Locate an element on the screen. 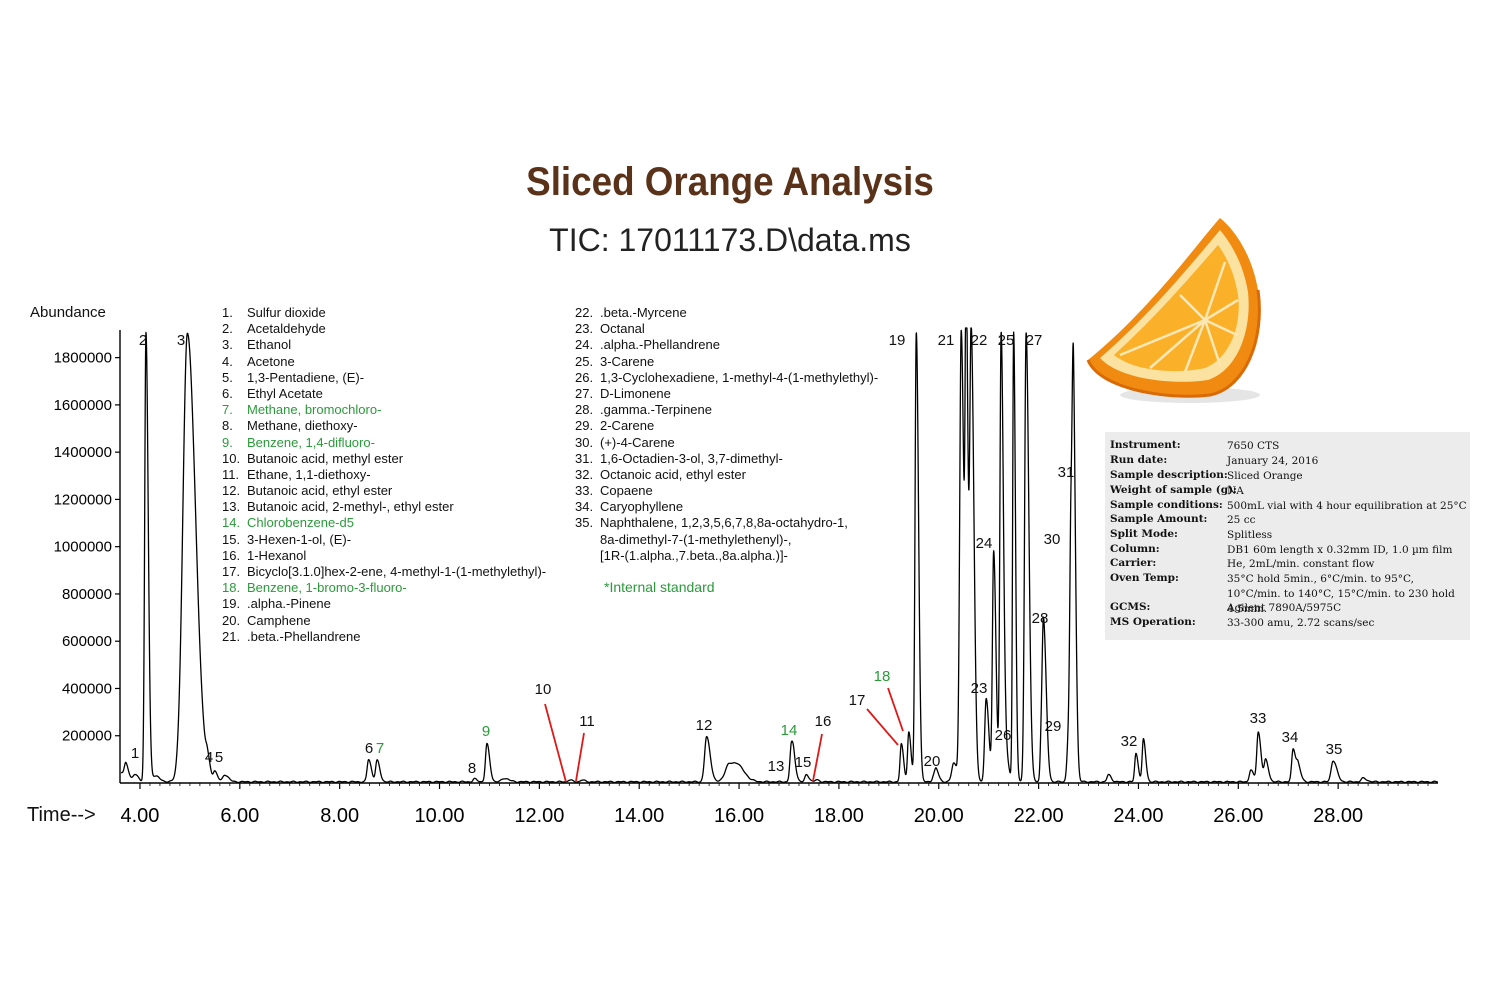  info-key: MS Operation: is located at coordinates (1153, 622).